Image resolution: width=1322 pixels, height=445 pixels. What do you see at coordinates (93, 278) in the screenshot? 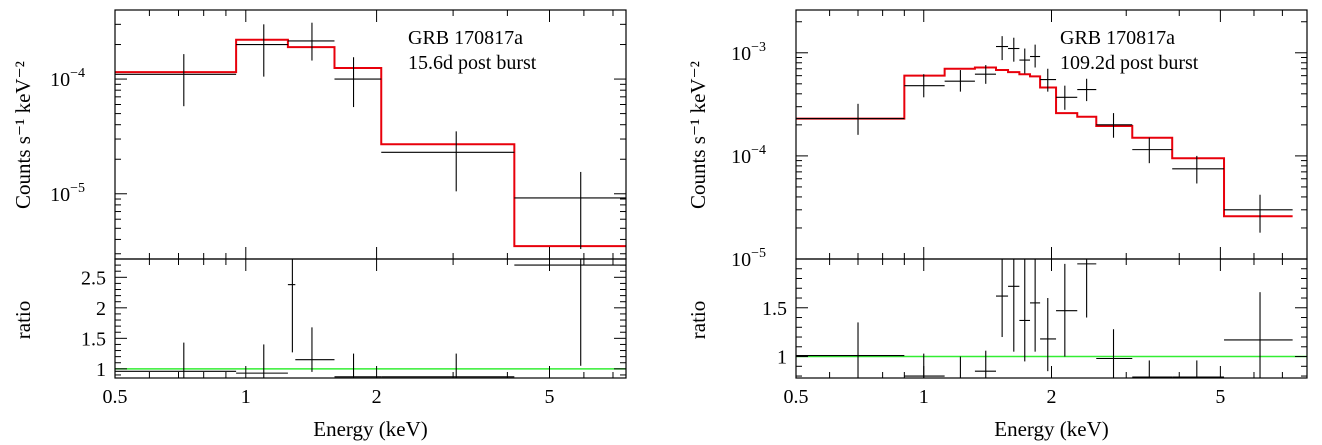
I see `y-tick-label: 2.5` at bounding box center [93, 278].